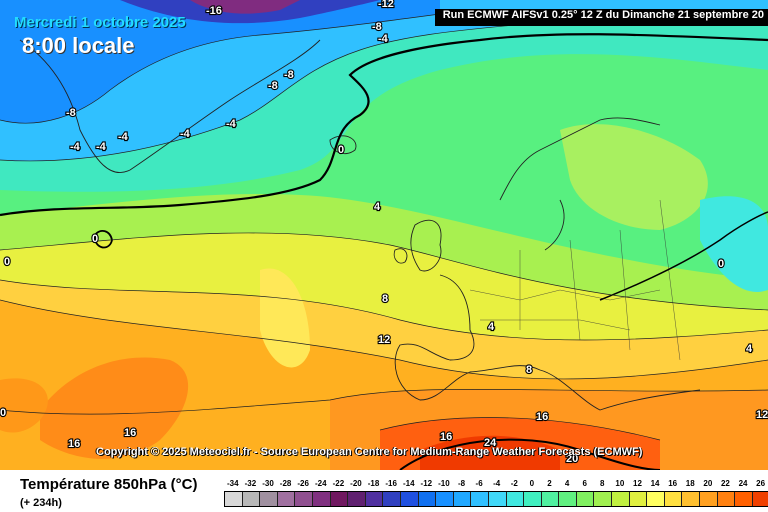 This screenshot has height=512, width=768. I want to click on isotherm-label: -16, so click(214, 11).